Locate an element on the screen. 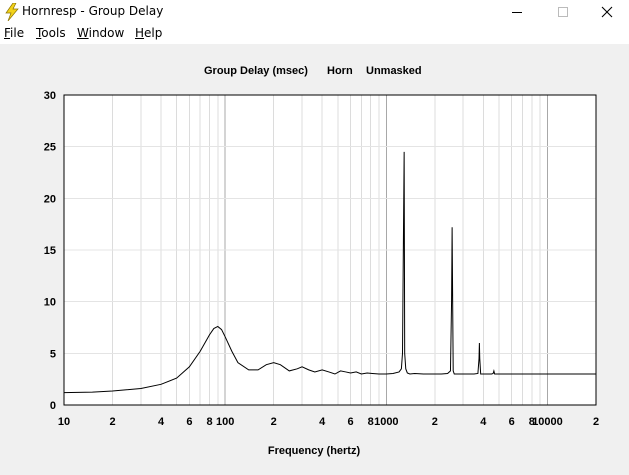  y-tick-label: 25 is located at coordinates (50, 148).